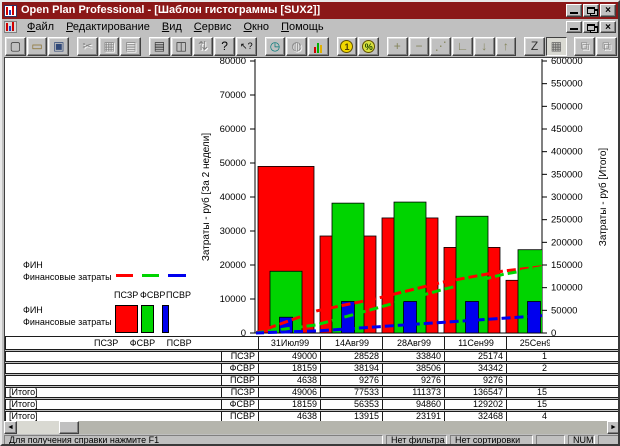  What do you see at coordinates (606, 46) in the screenshot?
I see `window-tile-button: ⧉` at bounding box center [606, 46].